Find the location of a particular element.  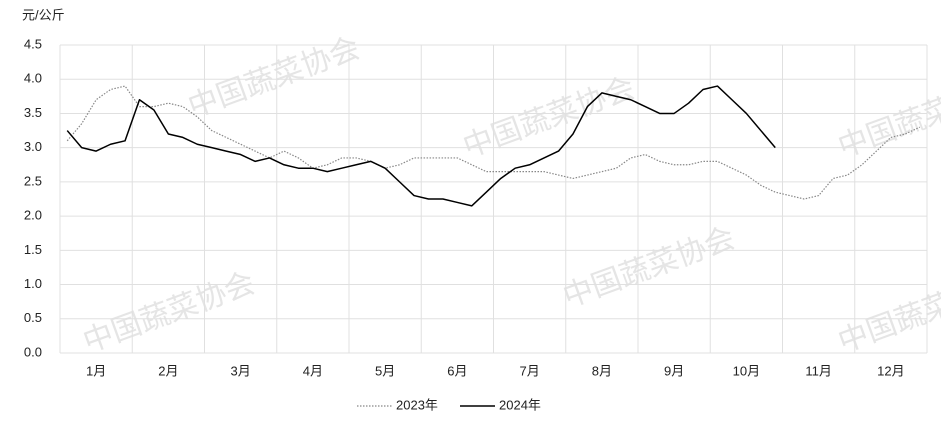

legend-label: 2024年 is located at coordinates (520, 404).